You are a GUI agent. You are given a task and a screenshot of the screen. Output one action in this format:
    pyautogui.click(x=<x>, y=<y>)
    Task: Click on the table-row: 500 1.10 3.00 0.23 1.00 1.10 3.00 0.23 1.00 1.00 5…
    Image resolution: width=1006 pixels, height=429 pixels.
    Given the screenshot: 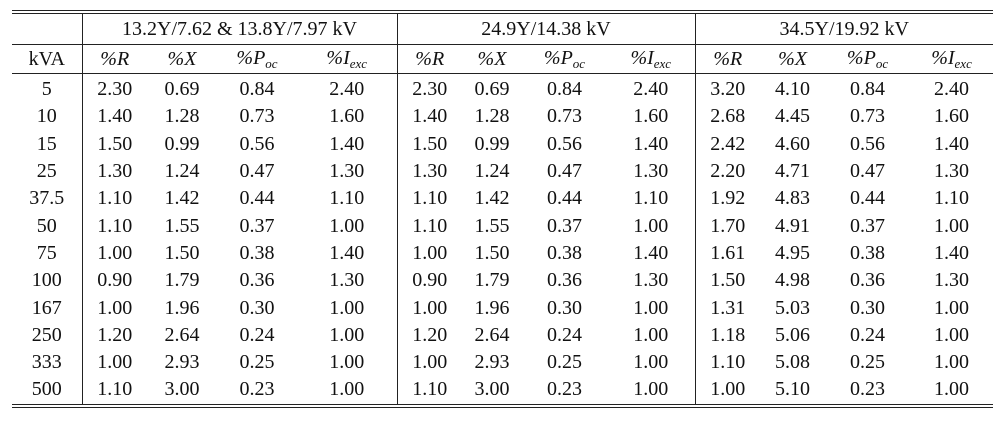 What is the action you would take?
    pyautogui.click(x=503, y=392)
    